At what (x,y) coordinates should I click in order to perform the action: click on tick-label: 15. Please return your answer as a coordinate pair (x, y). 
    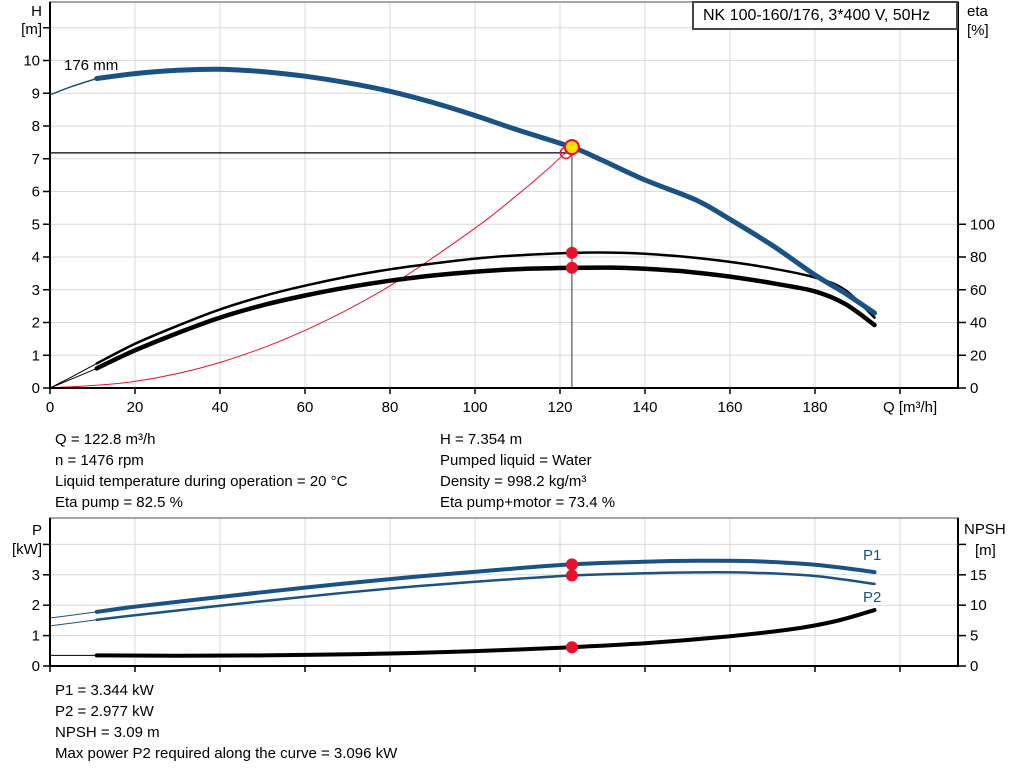
    Looking at the image, I should click on (978, 575).